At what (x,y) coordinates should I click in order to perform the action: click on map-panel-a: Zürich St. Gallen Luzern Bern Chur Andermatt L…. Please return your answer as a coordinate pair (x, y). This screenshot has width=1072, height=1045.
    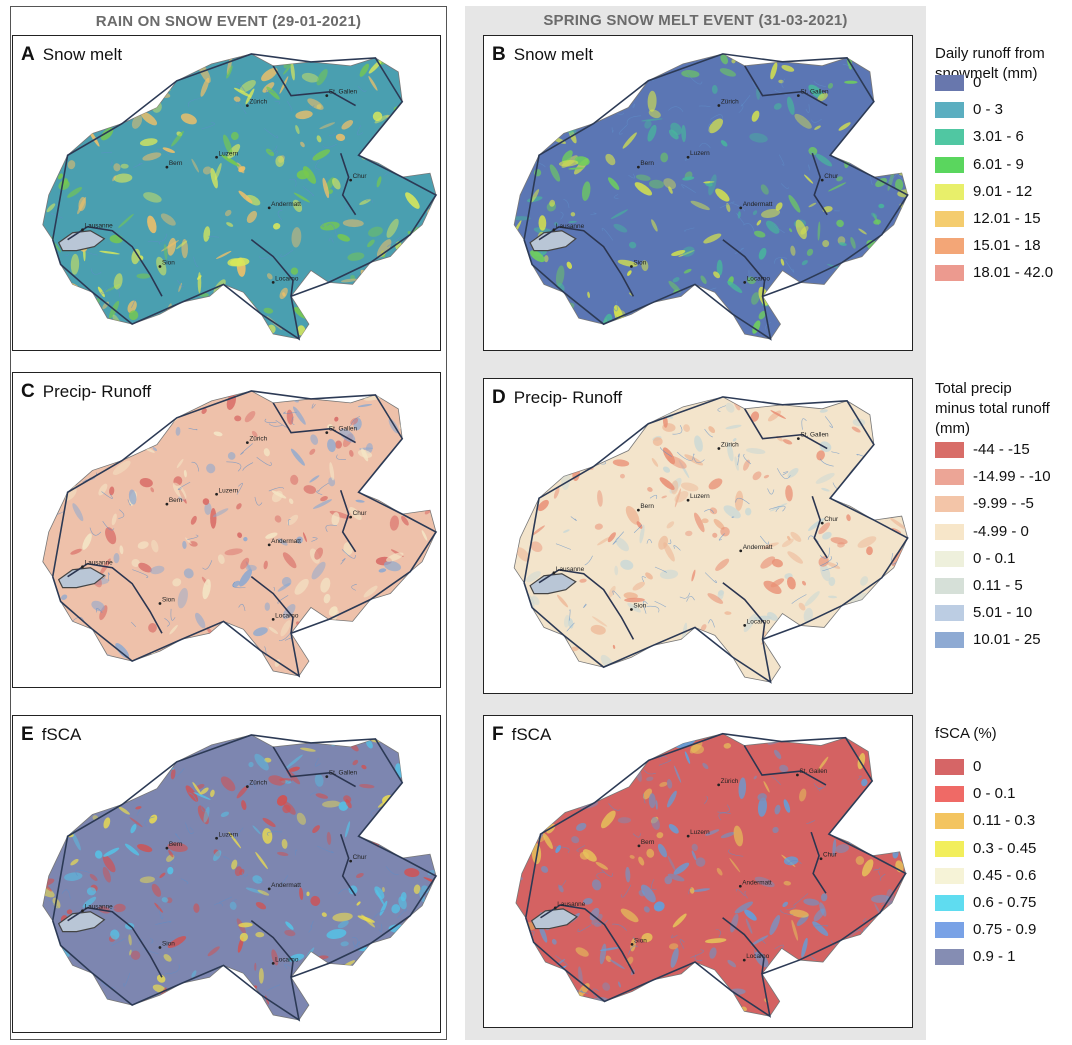
    Looking at the image, I should click on (226, 193).